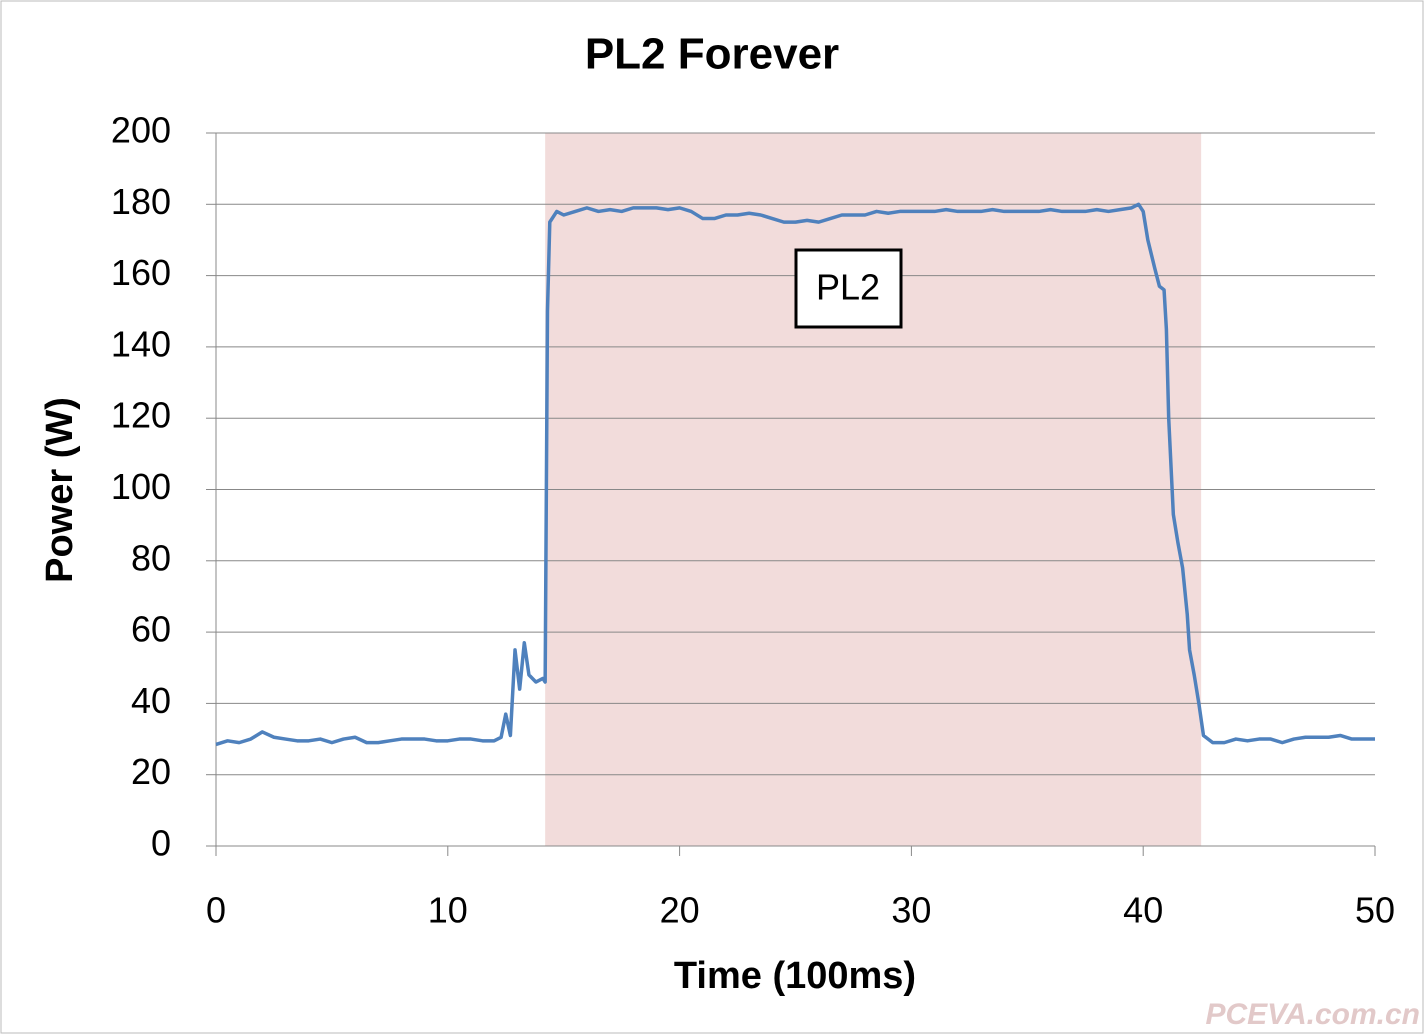 Image resolution: width=1424 pixels, height=1034 pixels. Describe the element at coordinates (795, 976) in the screenshot. I see `x-axis-label: Time (100ms)` at that location.